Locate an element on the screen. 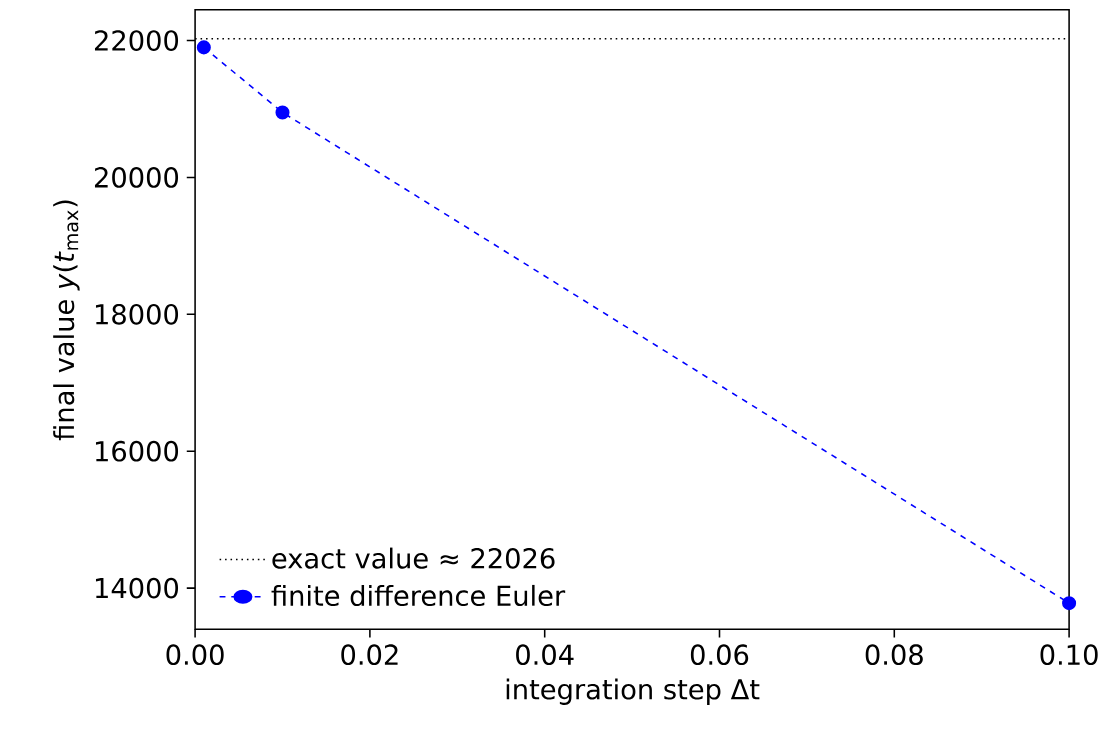 This screenshot has height=733, width=1106. y-tick-label: 20000 is located at coordinates (136, 177).